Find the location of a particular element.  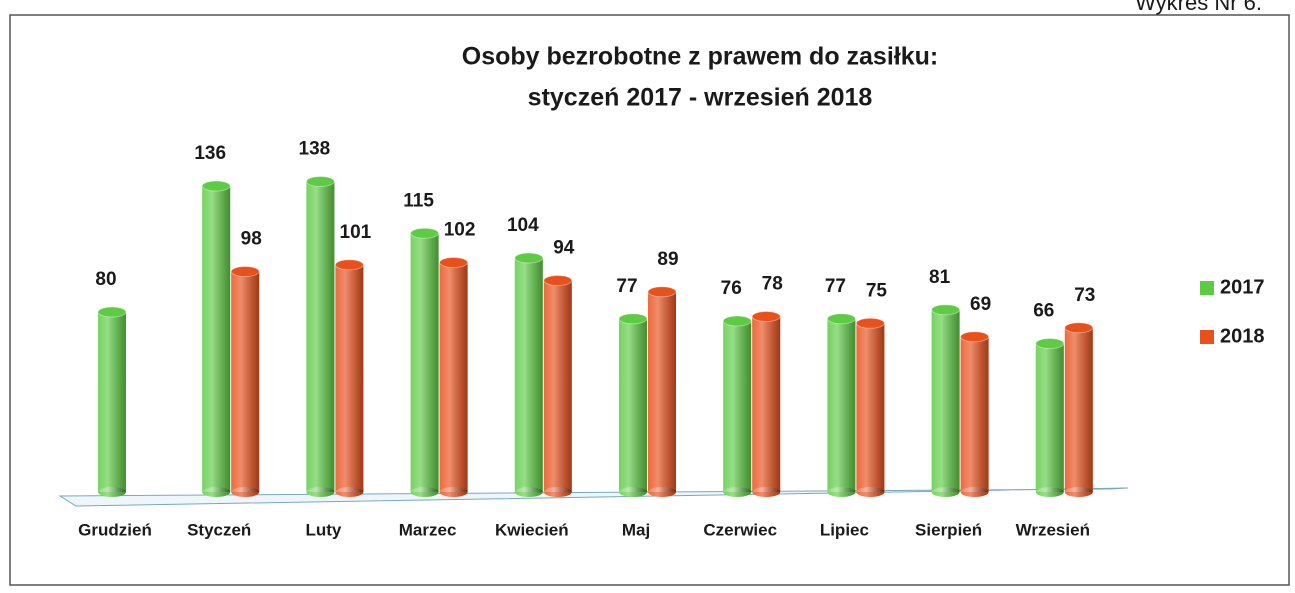

x-tick-label: Czerwiec is located at coordinates (740, 529).